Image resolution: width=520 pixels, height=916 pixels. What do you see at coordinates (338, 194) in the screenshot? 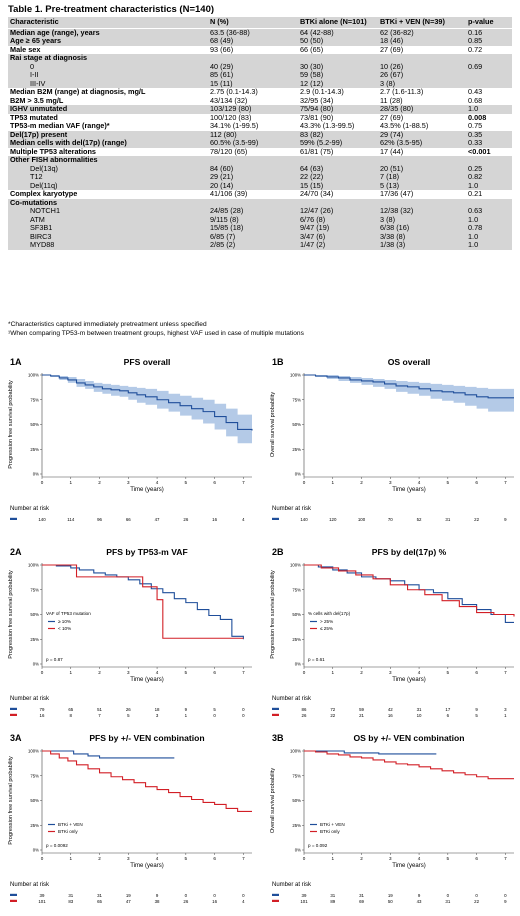
I see `cell-btki: 24/70 (34)` at bounding box center [338, 194].